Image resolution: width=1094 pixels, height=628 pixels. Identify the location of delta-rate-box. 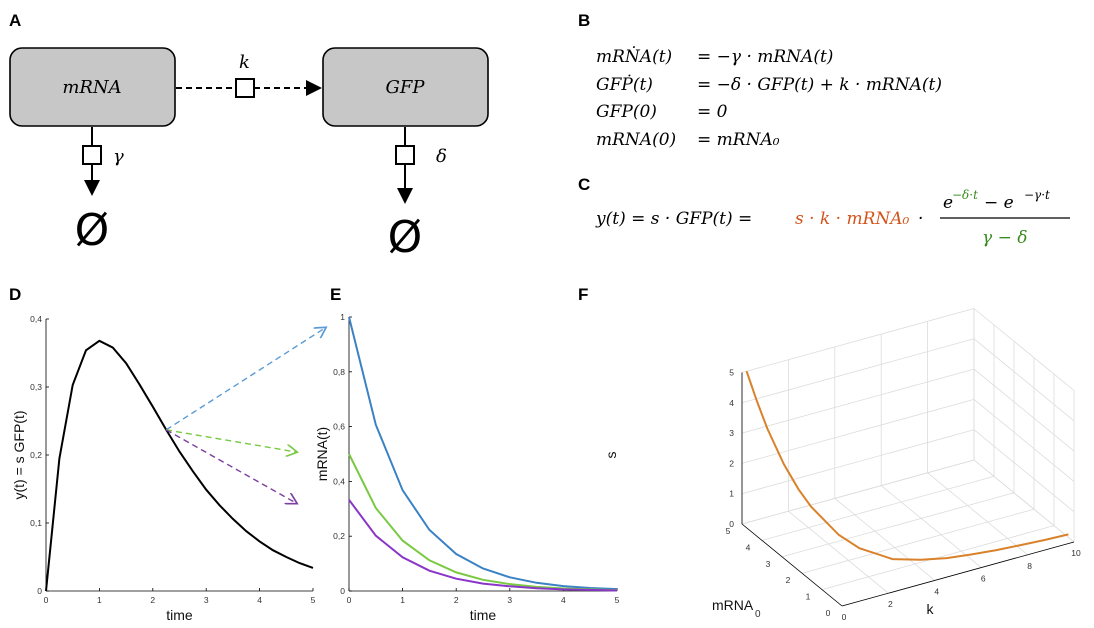
(405, 155).